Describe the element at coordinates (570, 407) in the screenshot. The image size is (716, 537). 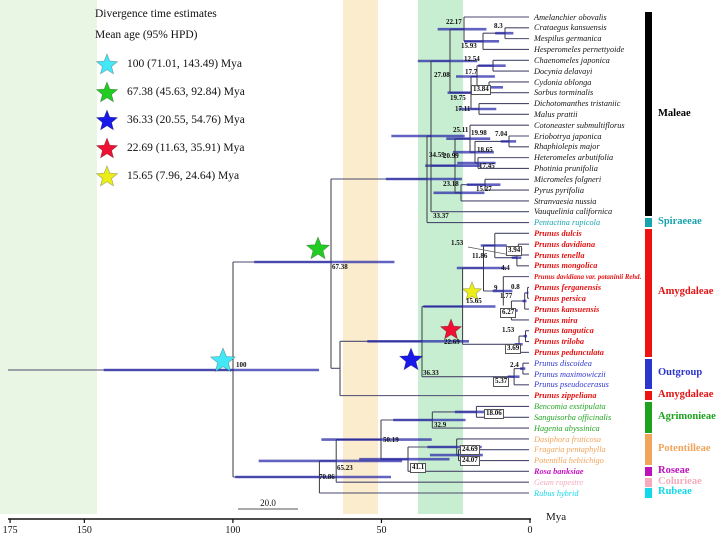
I see `species-label: Bencomia exstipulata` at that location.